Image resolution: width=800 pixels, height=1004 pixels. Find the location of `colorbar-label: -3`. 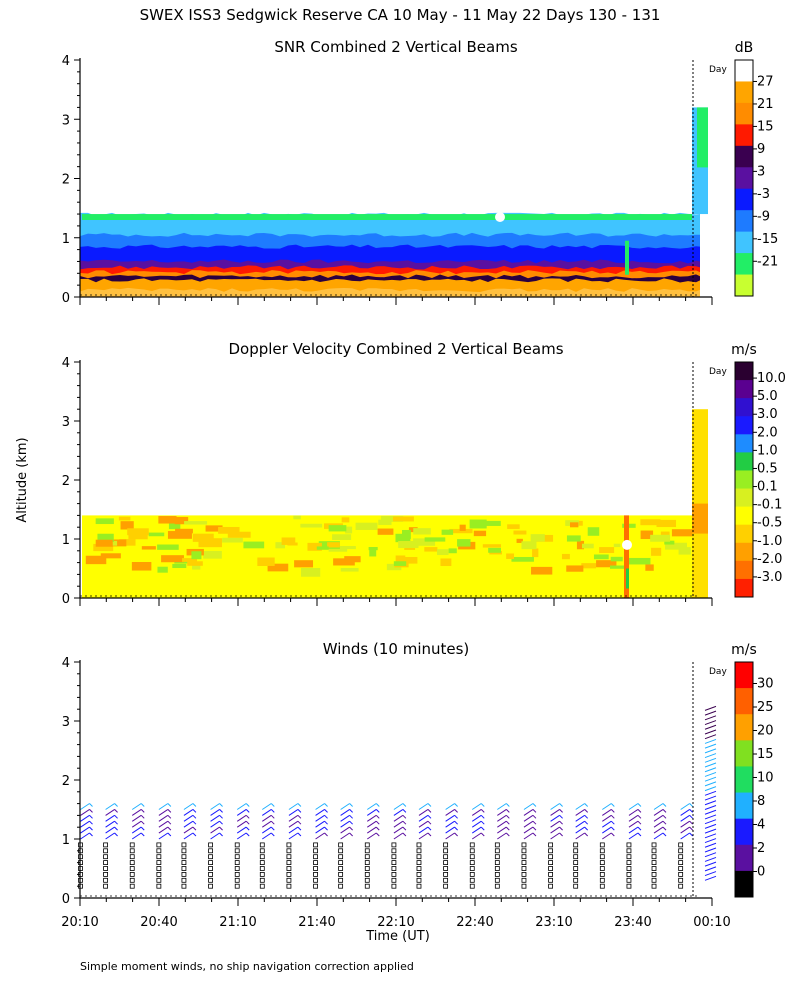

colorbar-label: -3 is located at coordinates (763, 194).